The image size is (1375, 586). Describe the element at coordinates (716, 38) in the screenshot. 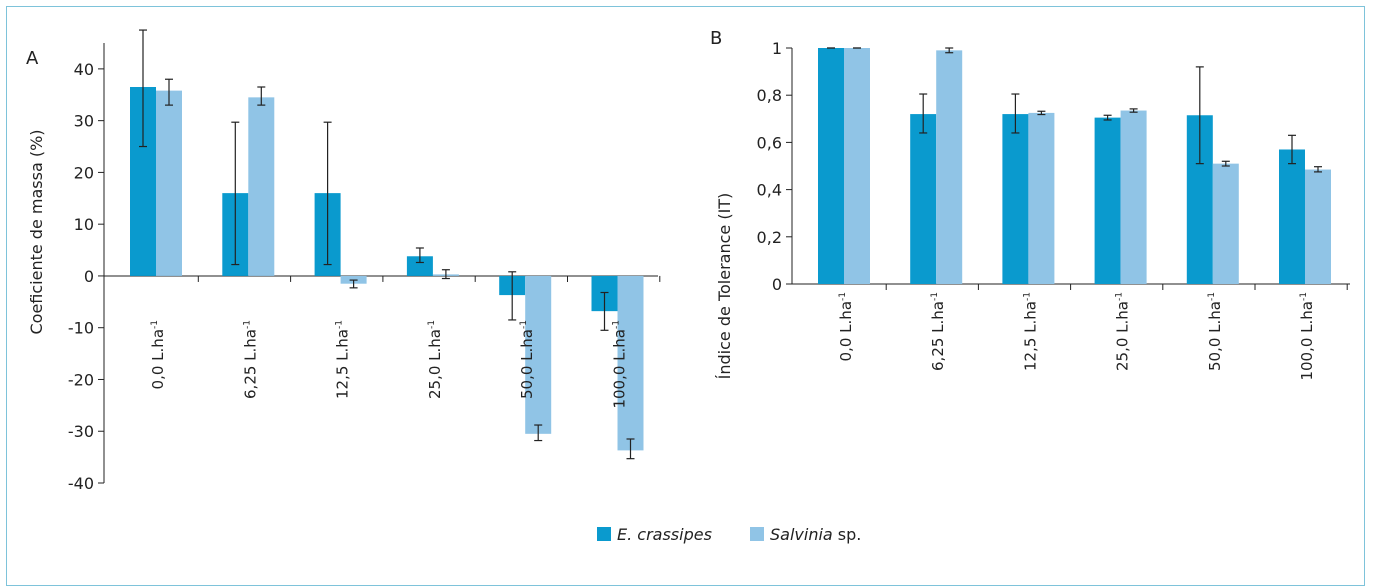

I see `panel-letter: B` at that location.